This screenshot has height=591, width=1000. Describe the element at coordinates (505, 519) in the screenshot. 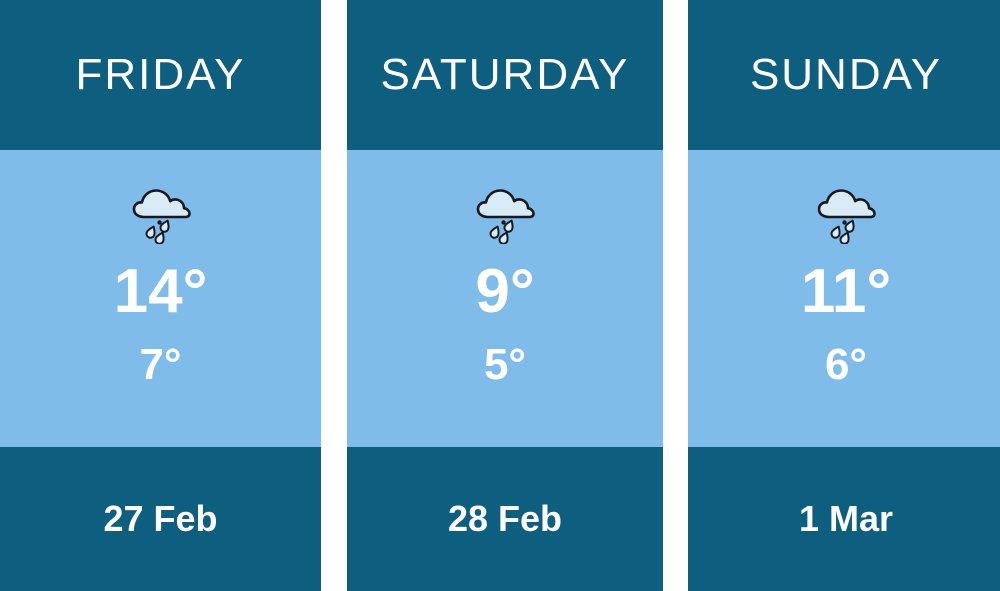

I see `date-label: 28 Feb` at that location.